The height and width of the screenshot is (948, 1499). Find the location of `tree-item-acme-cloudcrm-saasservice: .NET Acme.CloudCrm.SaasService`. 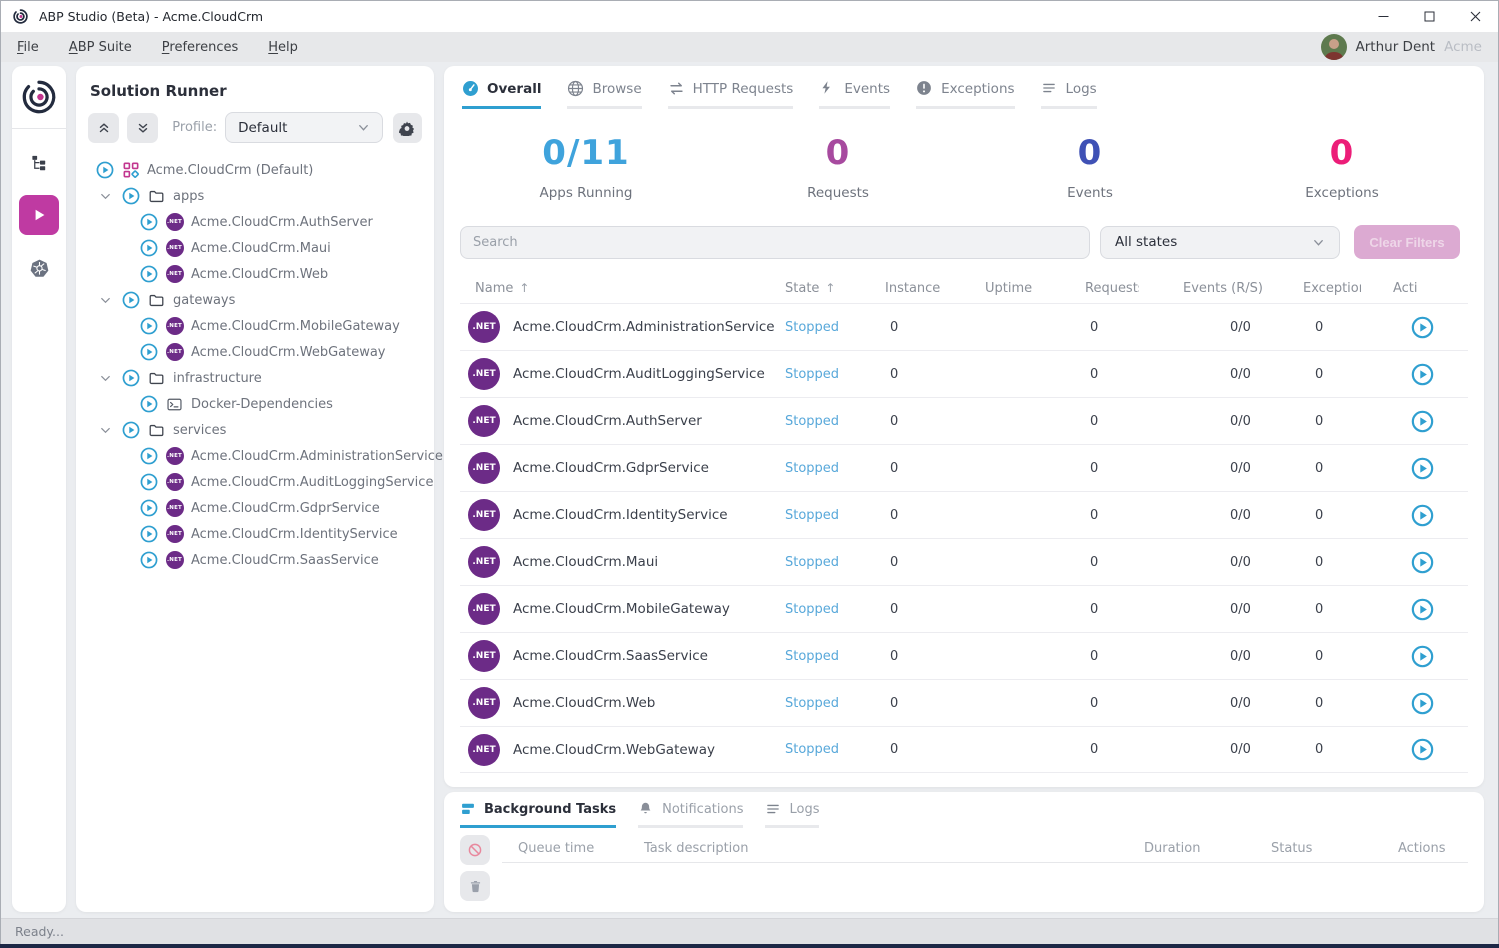

tree-item-acme-cloudcrm-saasservice: .NET Acme.CloudCrm.SaasService is located at coordinates (255, 560).